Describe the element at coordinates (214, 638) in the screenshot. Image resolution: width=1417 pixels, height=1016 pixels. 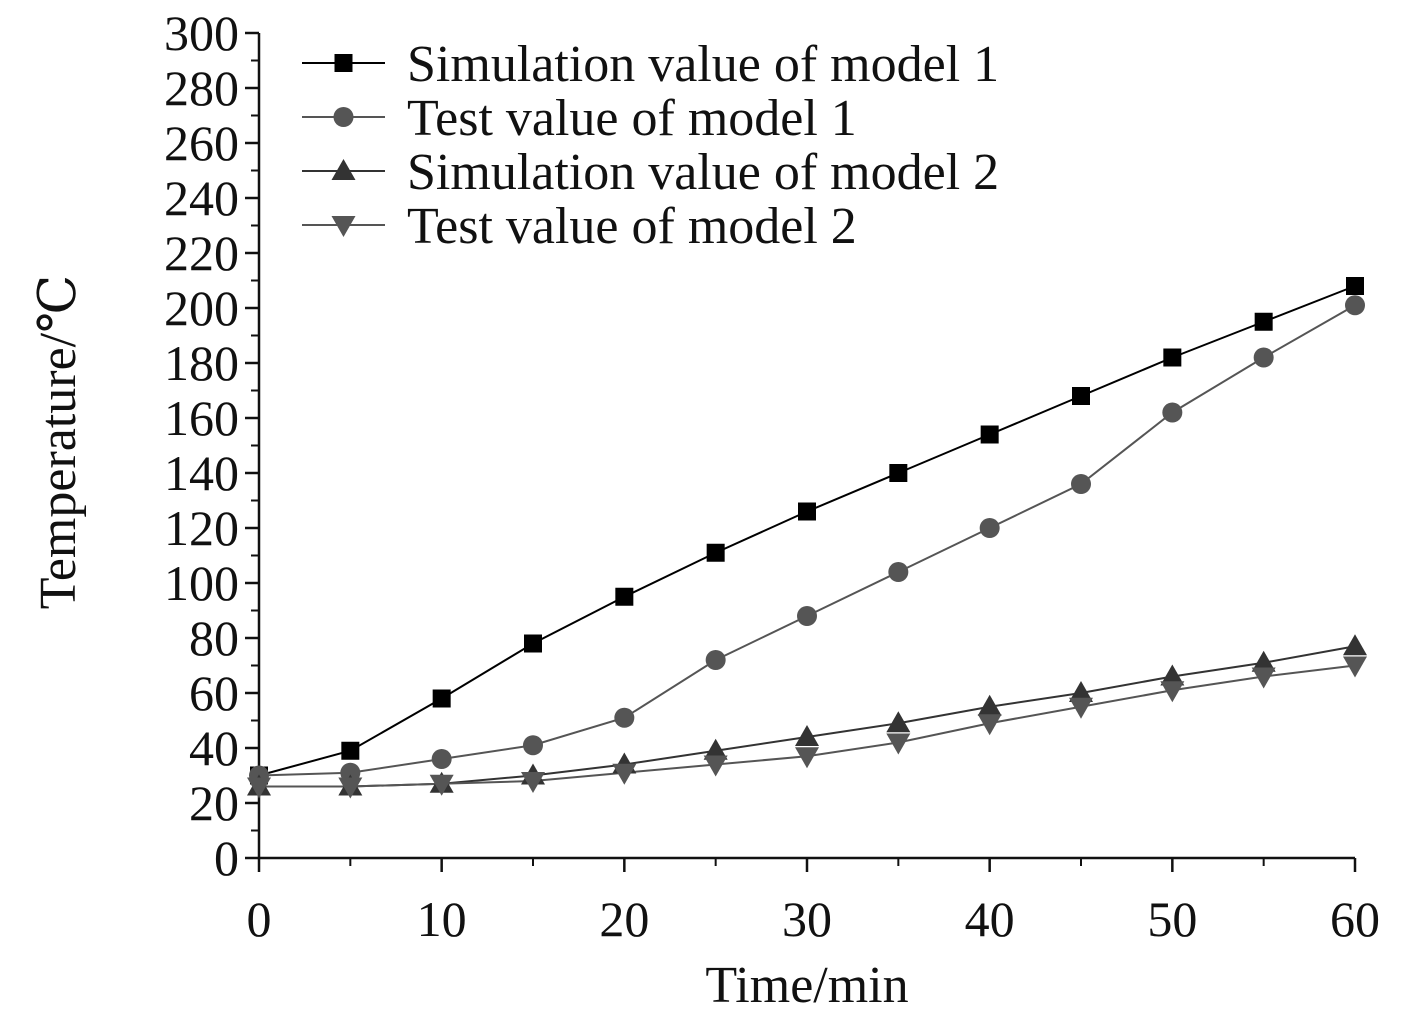
I see `y-tick-label: 80` at that location.